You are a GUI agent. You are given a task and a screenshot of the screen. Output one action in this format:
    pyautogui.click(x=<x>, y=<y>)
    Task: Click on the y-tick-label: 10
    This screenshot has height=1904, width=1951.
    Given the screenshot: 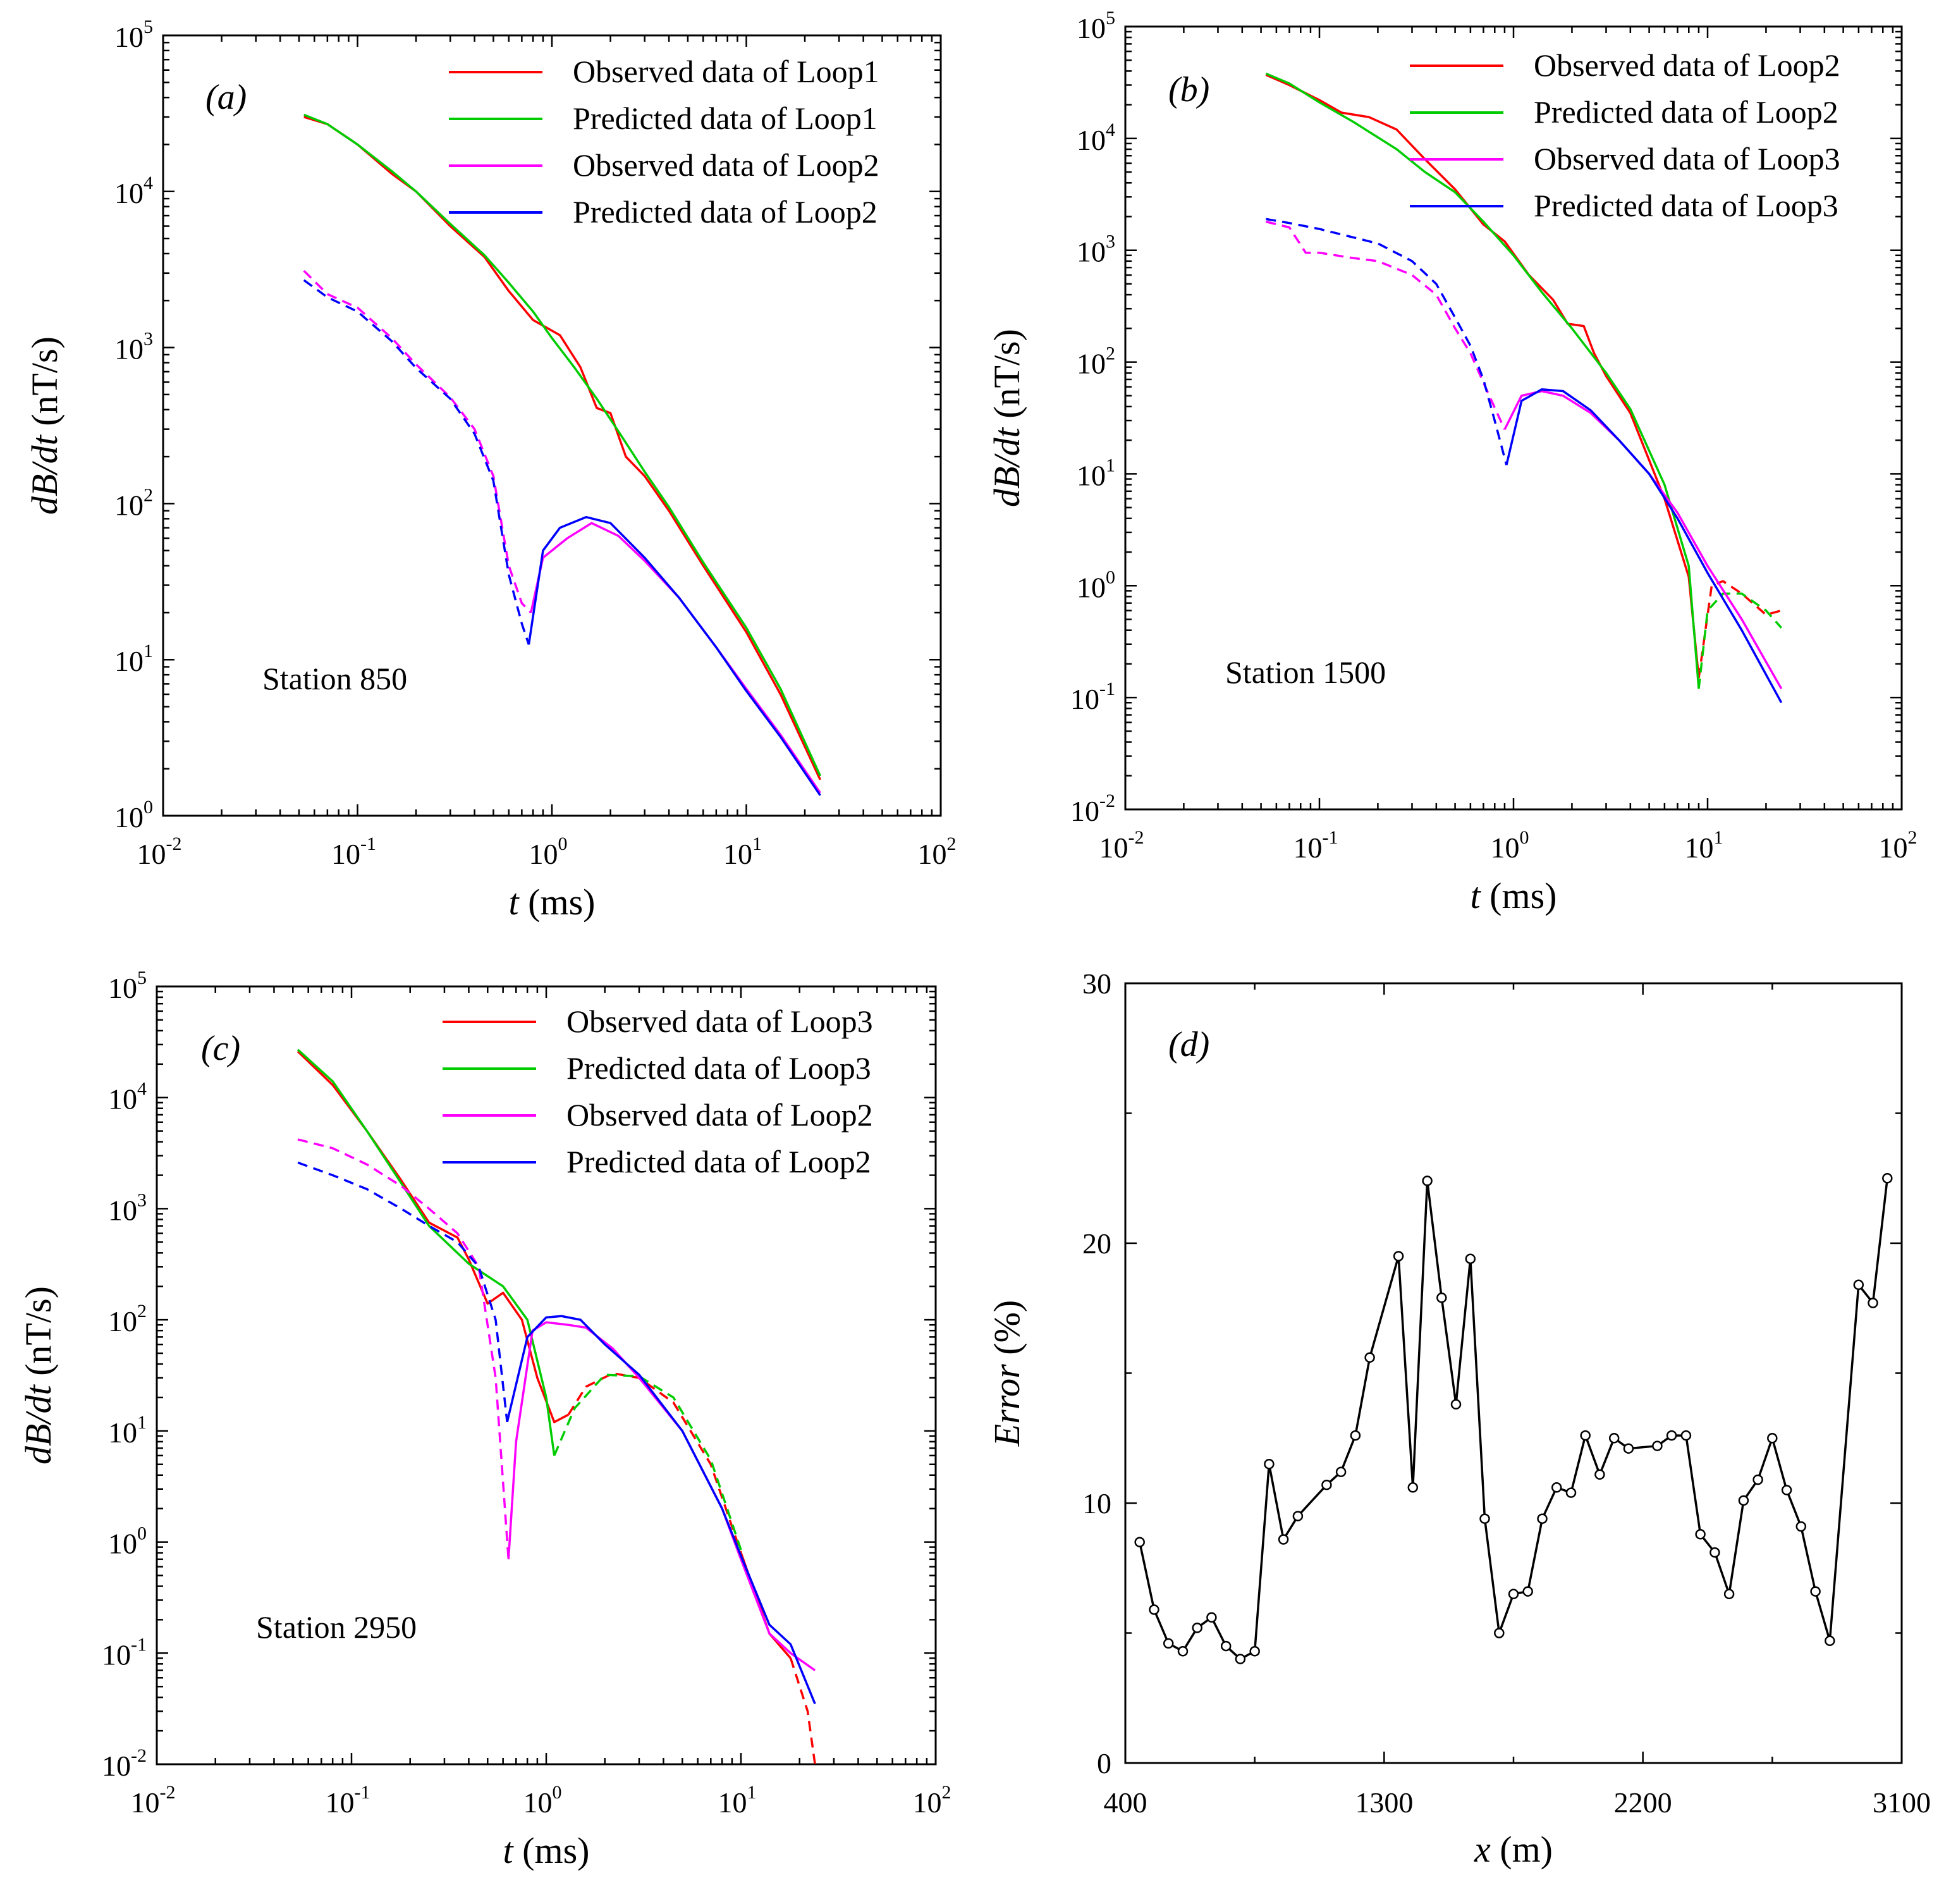 What is the action you would take?
    pyautogui.click(x=1096, y=1503)
    